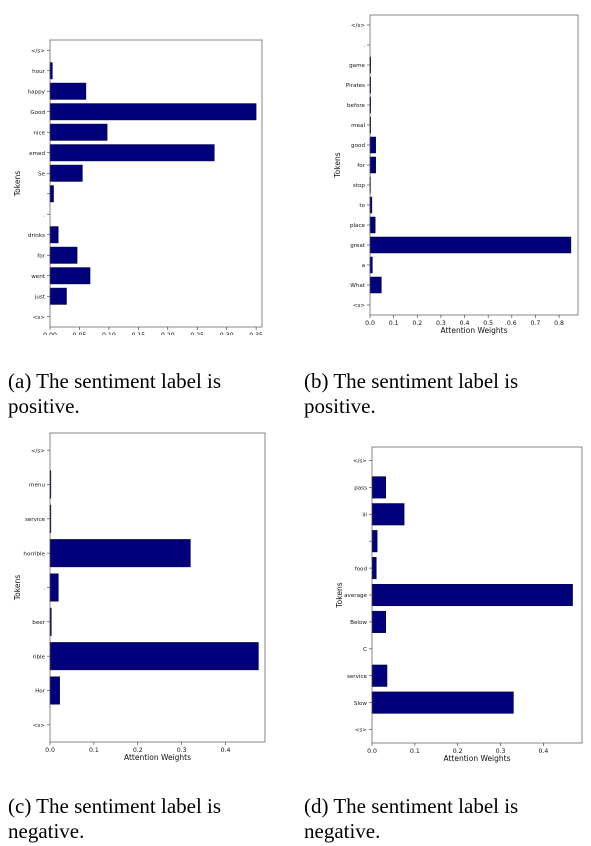  I want to click on xtick-label: 0.25, so click(197, 333).